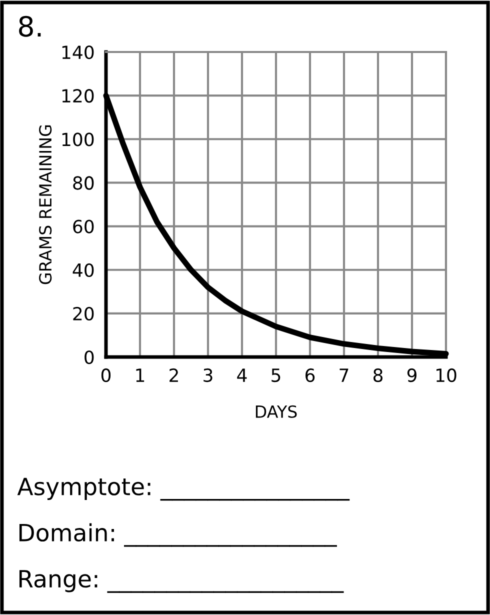 The height and width of the screenshot is (615, 490). I want to click on text: Asymptote: ________________, so click(183, 489).